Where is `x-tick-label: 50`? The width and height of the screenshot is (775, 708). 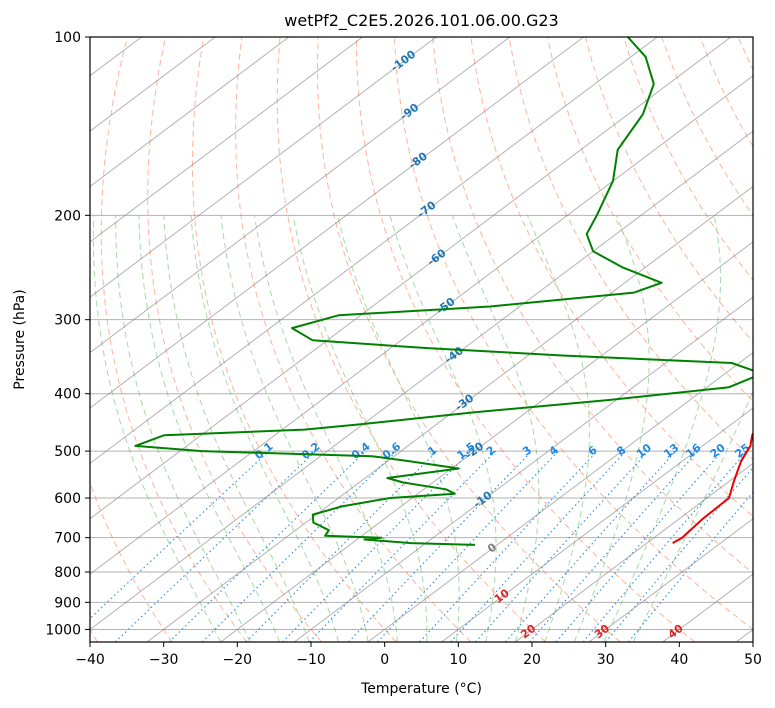
x-tick-label: 50 is located at coordinates (753, 660).